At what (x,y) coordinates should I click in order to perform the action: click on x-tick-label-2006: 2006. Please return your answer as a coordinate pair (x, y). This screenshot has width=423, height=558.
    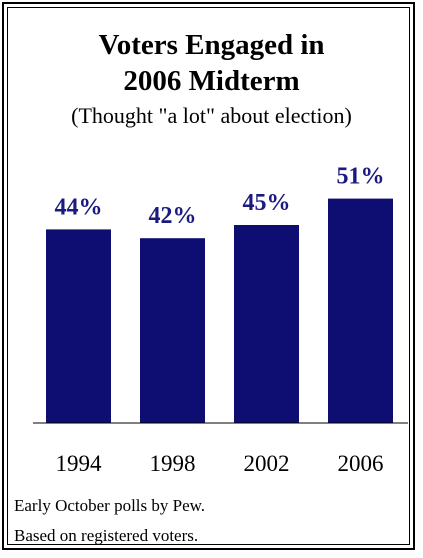
    Looking at the image, I should click on (361, 463).